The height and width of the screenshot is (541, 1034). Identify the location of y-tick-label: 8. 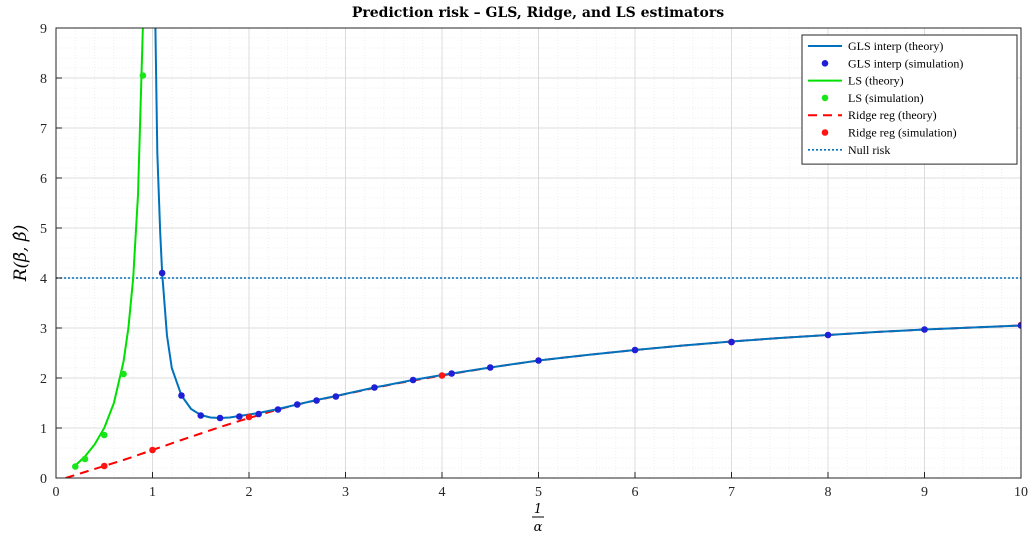
(43, 79).